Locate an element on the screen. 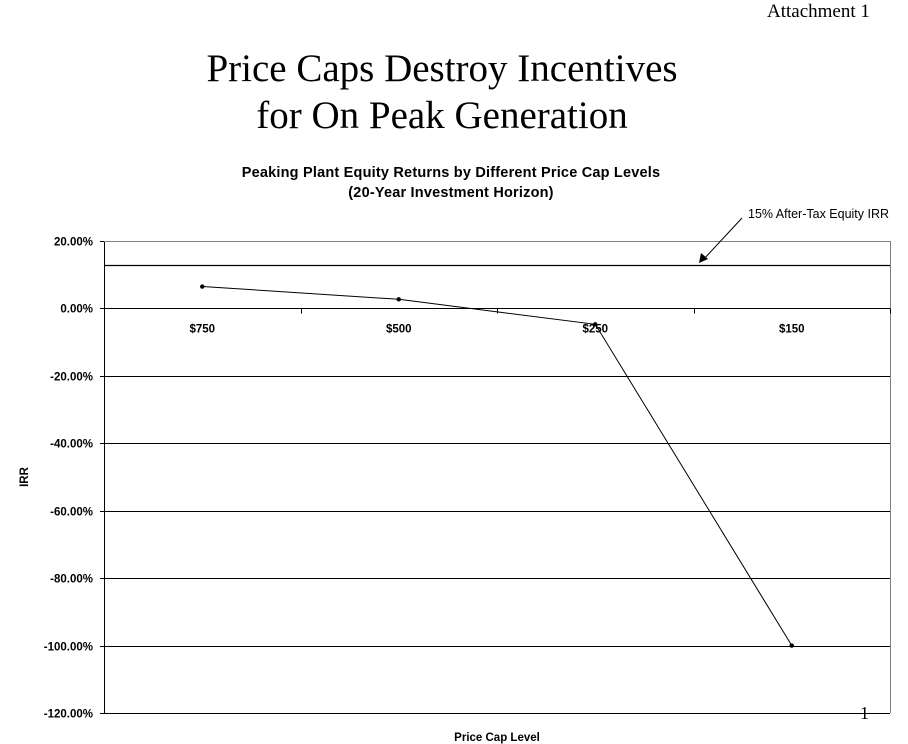  reference-line-label: 15% After-Tax Equity IRR is located at coordinates (818, 214).